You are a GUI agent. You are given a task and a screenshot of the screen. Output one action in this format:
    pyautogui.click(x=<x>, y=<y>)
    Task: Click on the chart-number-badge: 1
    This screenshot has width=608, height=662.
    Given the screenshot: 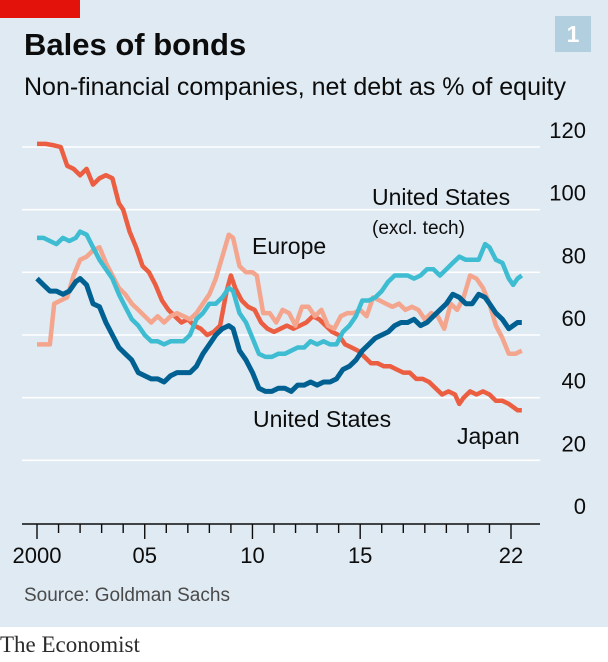 What is the action you would take?
    pyautogui.click(x=573, y=34)
    